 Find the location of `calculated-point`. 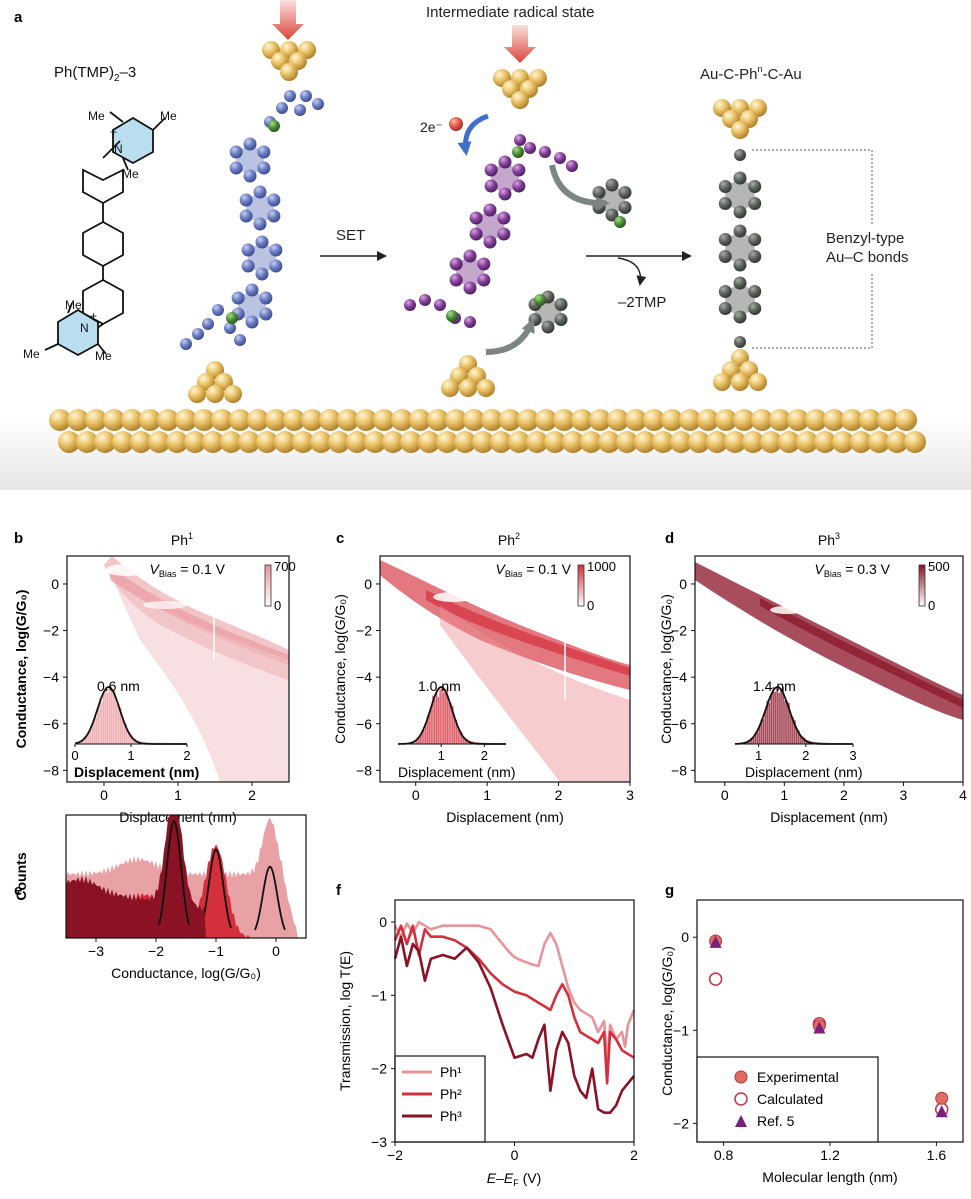

calculated-point is located at coordinates (715, 979).